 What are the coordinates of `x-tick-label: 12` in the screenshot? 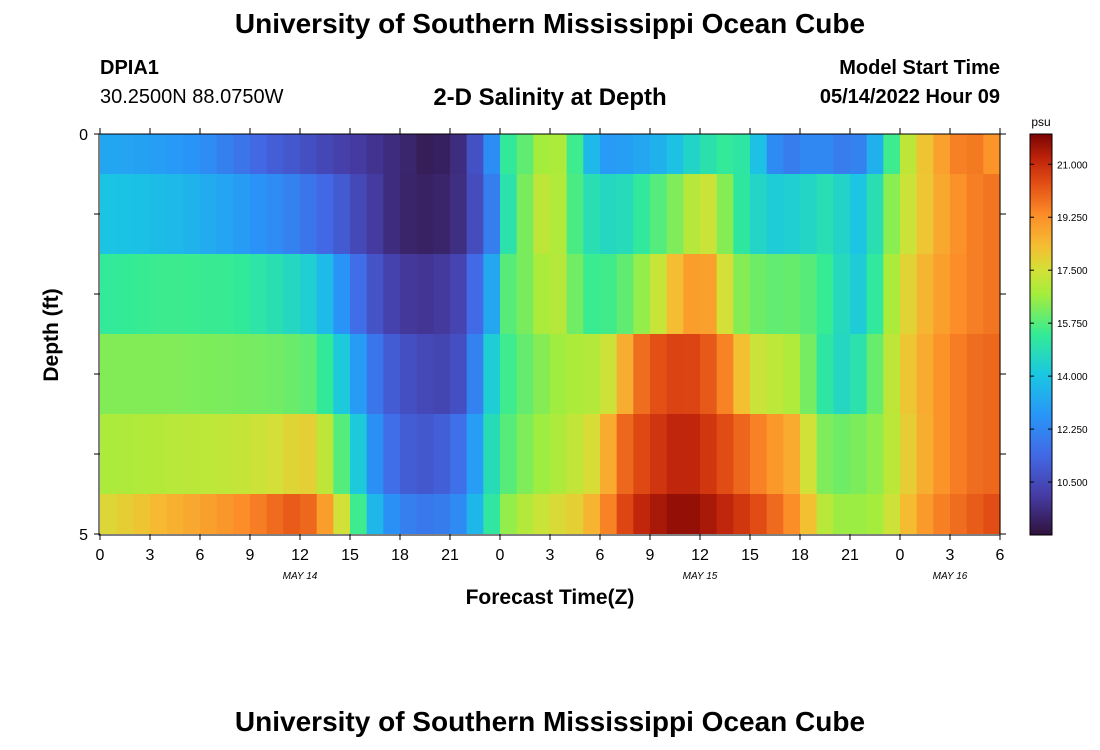 It's located at (700, 555).